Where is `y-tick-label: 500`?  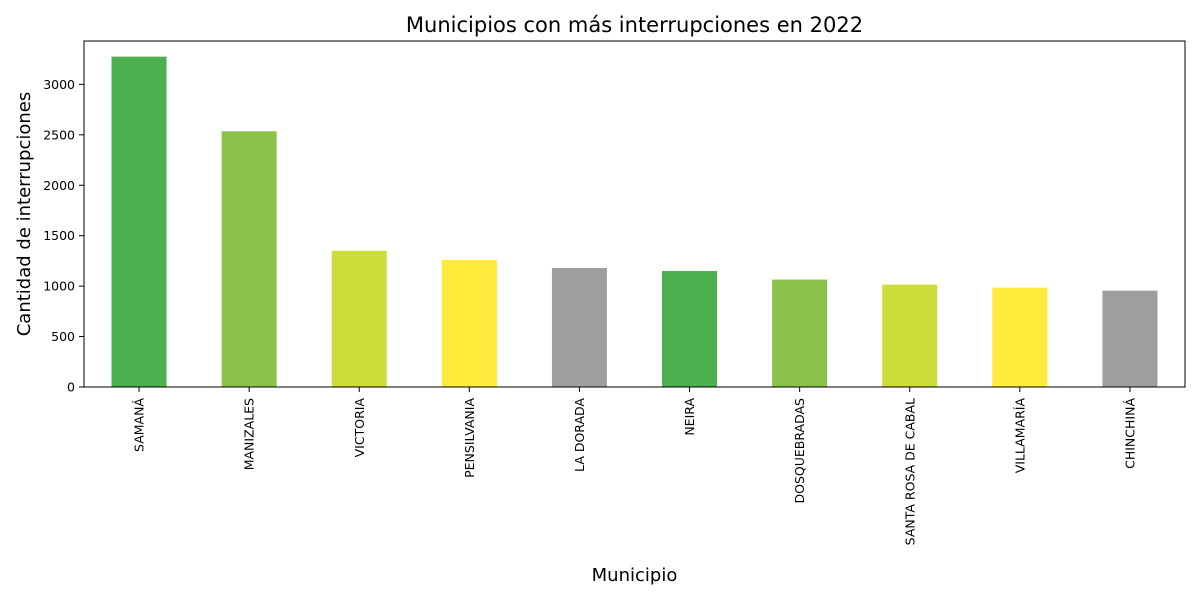 y-tick-label: 500 is located at coordinates (63, 336).